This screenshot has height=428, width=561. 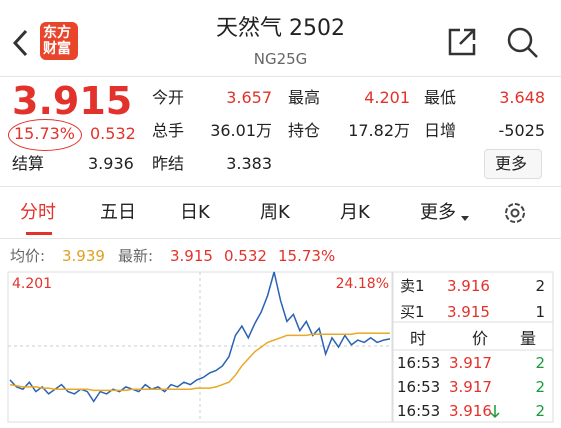 I want to click on highlight-circle, so click(x=45, y=135).